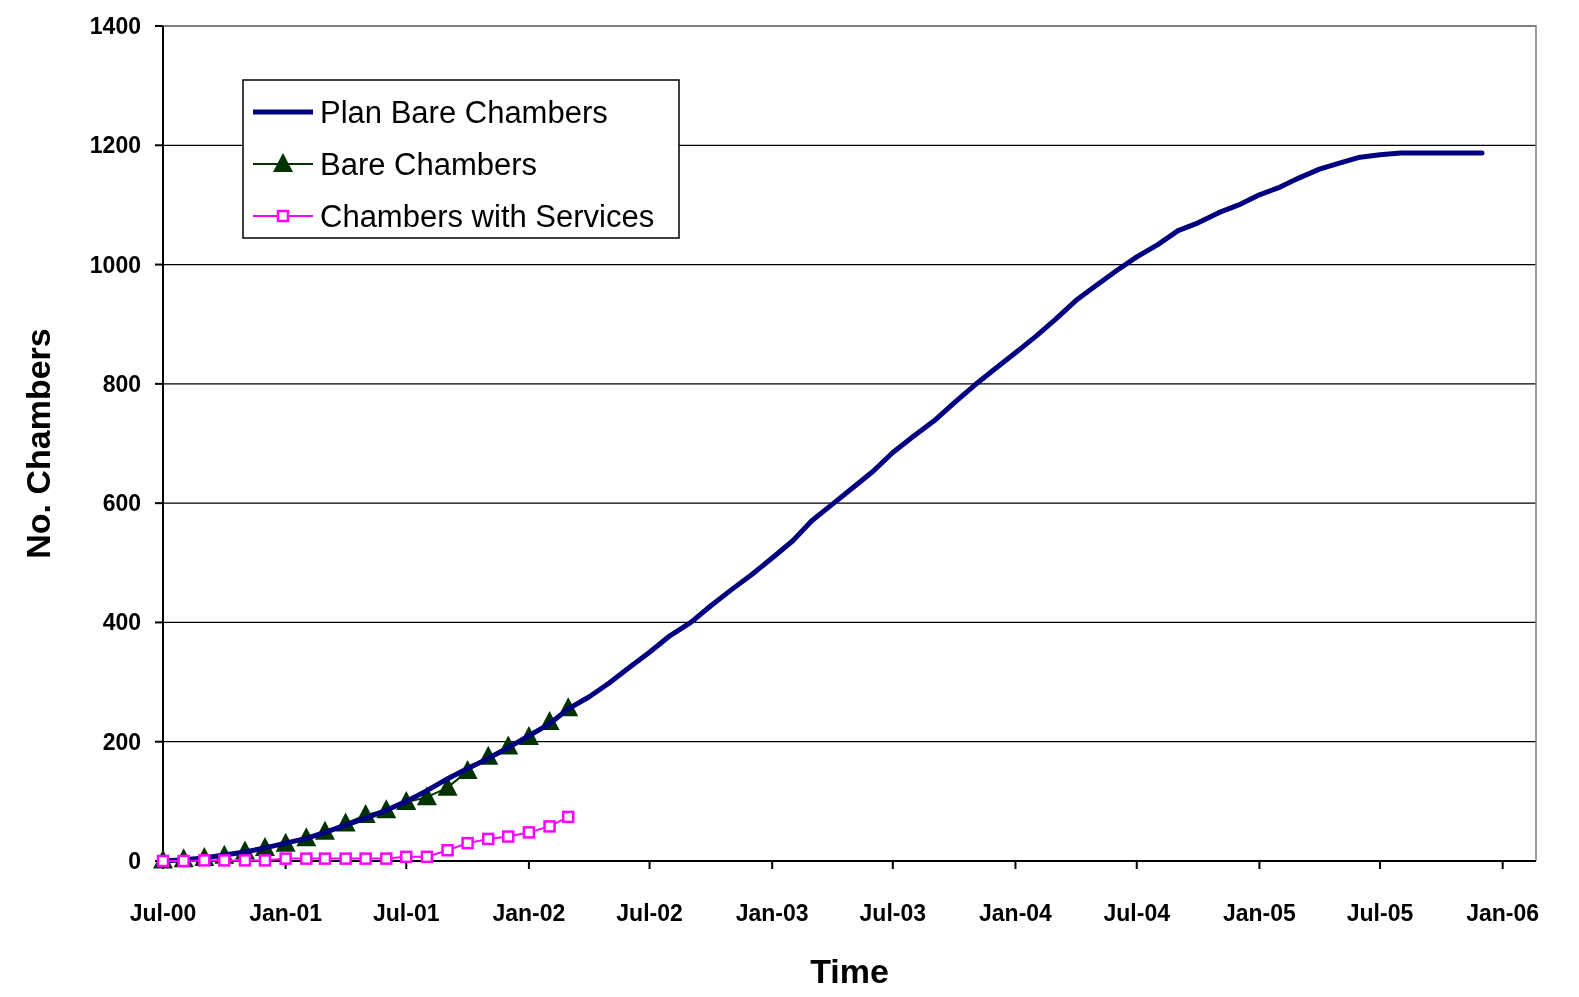 The image size is (1579, 997). What do you see at coordinates (163, 913) in the screenshot?
I see `x-tick-label: Jul-00` at bounding box center [163, 913].